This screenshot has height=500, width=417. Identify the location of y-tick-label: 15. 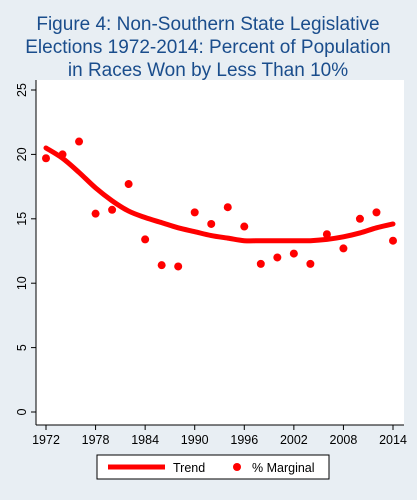
(22, 219).